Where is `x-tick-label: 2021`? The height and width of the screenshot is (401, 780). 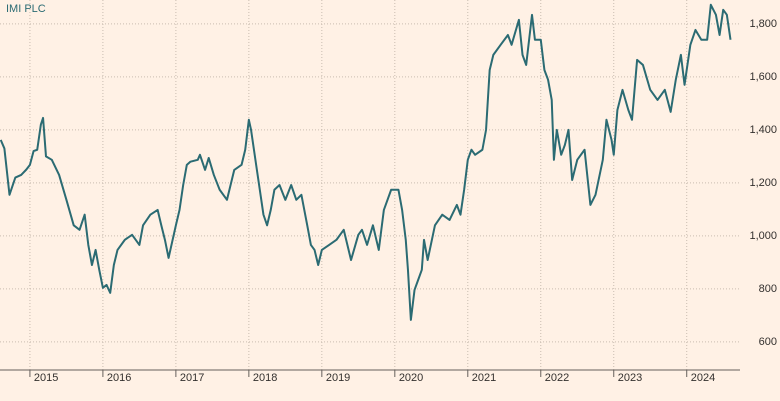 x-tick-label: 2021 is located at coordinates (484, 378).